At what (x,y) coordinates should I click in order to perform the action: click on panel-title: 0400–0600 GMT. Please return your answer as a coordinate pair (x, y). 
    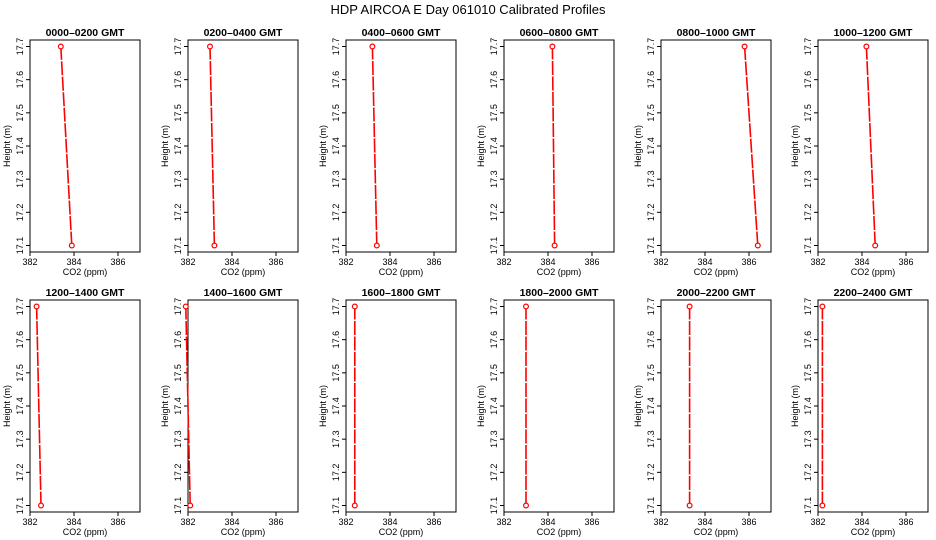
    Looking at the image, I should click on (401, 33).